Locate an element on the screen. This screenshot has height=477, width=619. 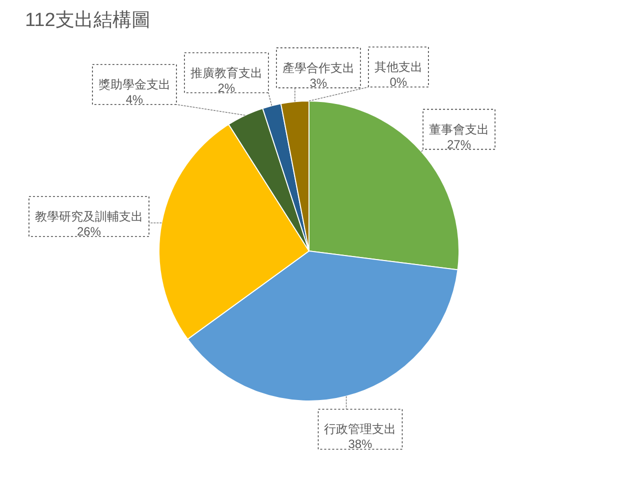
chart-title: 112支出結構圖 is located at coordinates (87, 20).